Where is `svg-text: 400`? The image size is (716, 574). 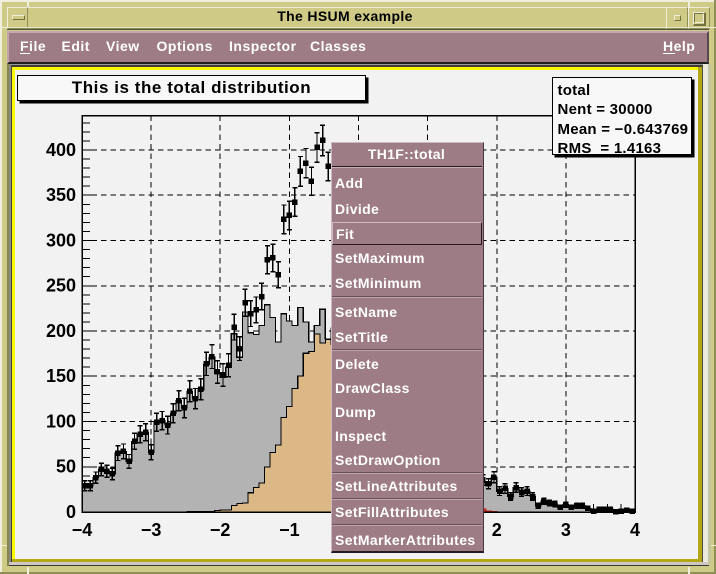 svg-text: 400 is located at coordinates (61, 150).